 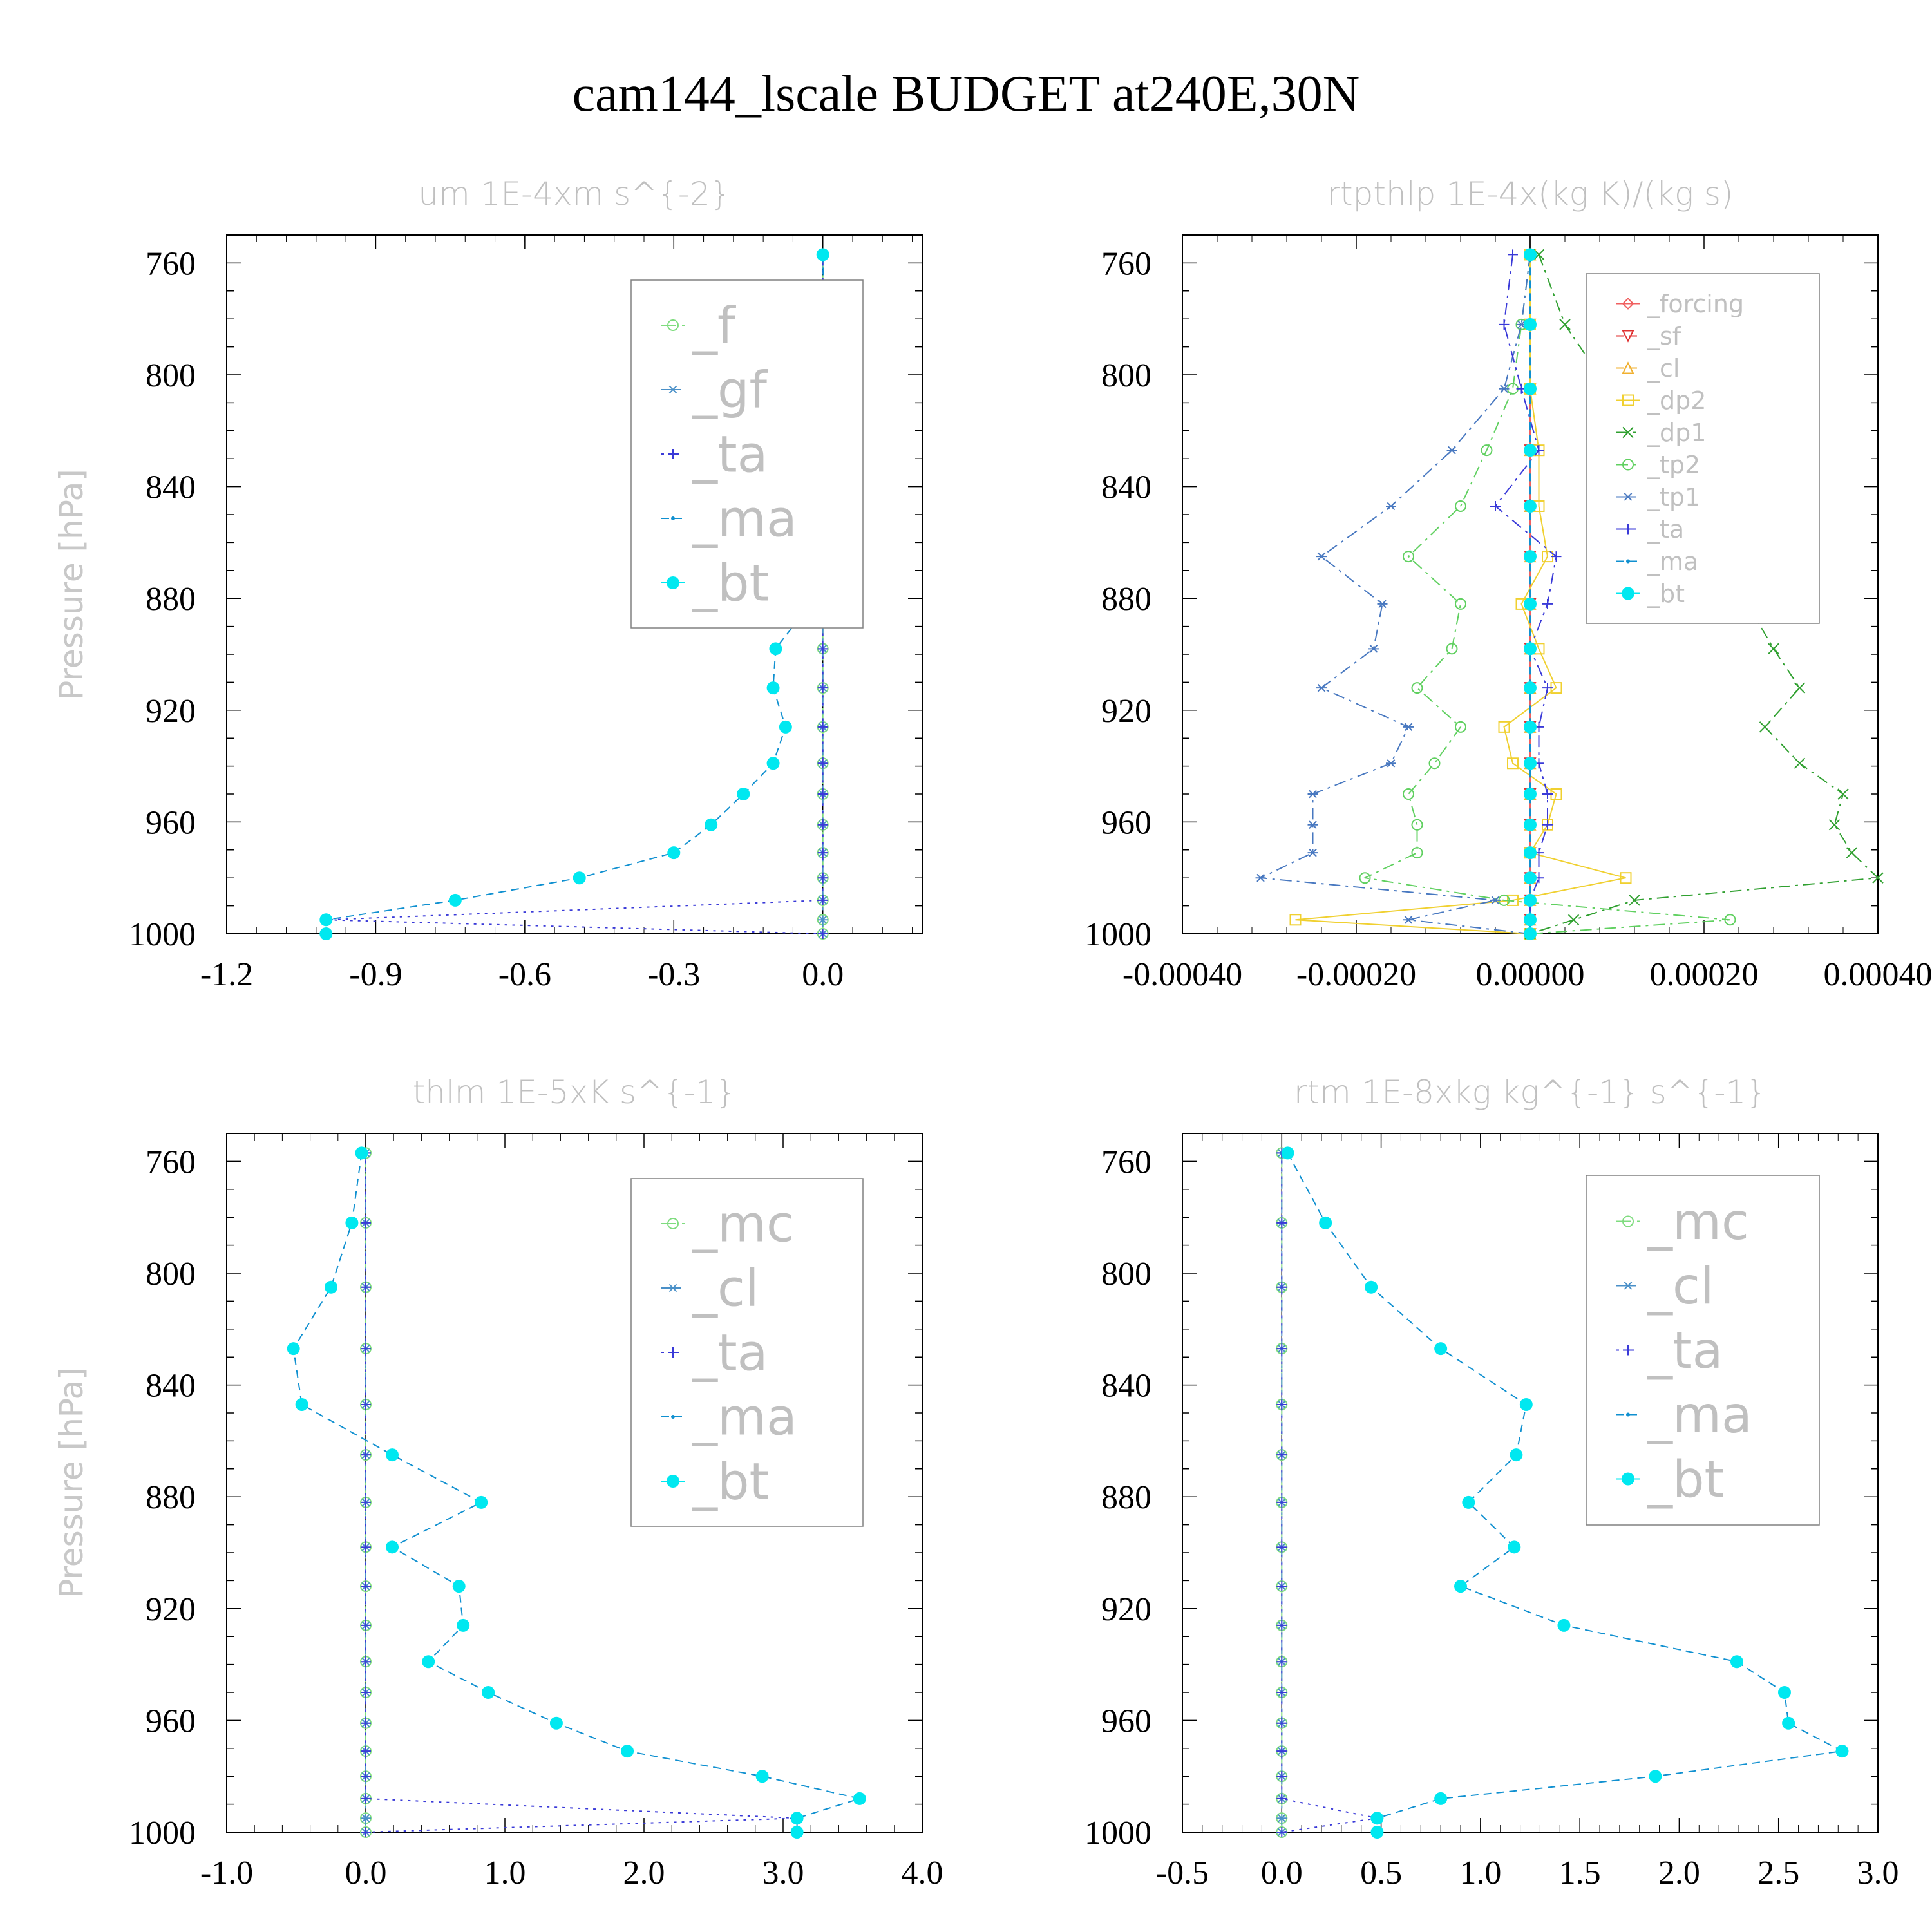 I want to click on legend-label: _ma, so click(x=745, y=1417).